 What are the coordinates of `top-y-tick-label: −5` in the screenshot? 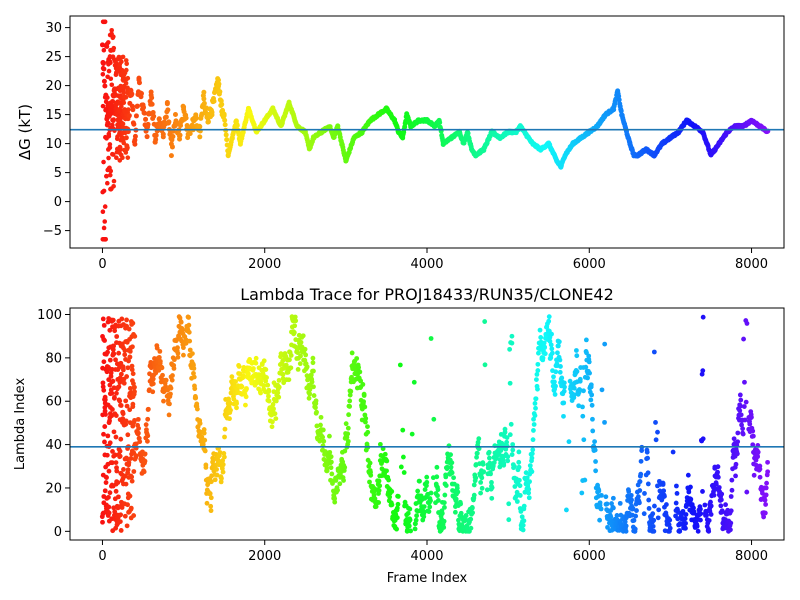 It's located at (52, 231).